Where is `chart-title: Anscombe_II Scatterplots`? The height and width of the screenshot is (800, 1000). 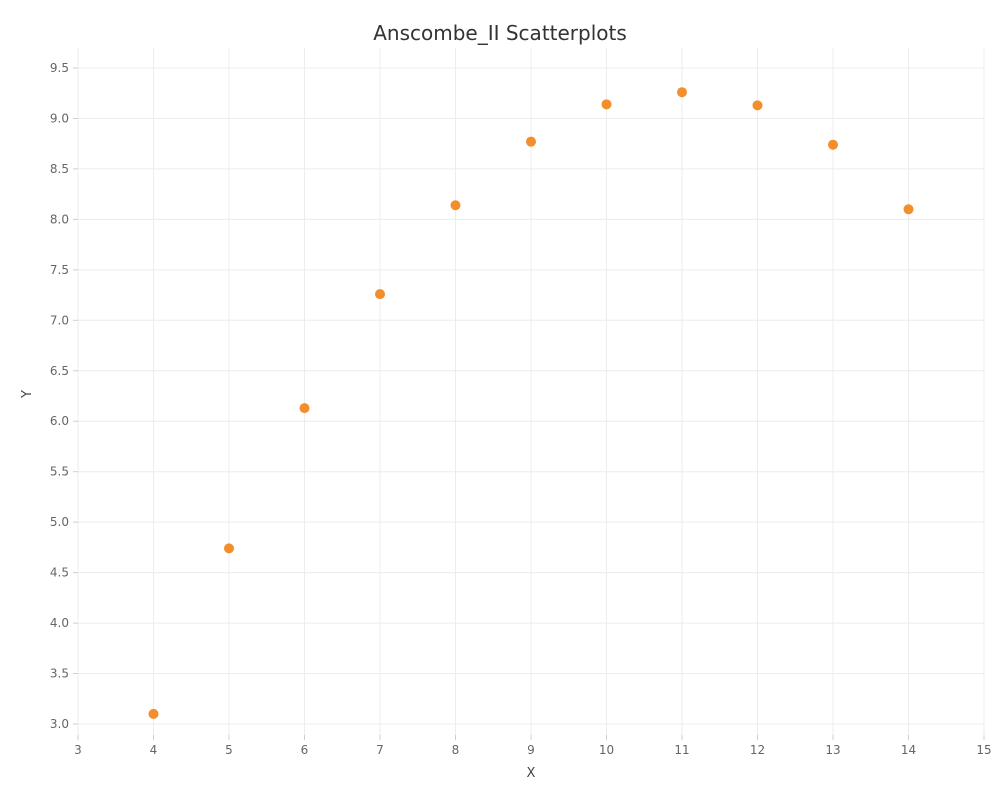 chart-title: Anscombe_II Scatterplots is located at coordinates (500, 33).